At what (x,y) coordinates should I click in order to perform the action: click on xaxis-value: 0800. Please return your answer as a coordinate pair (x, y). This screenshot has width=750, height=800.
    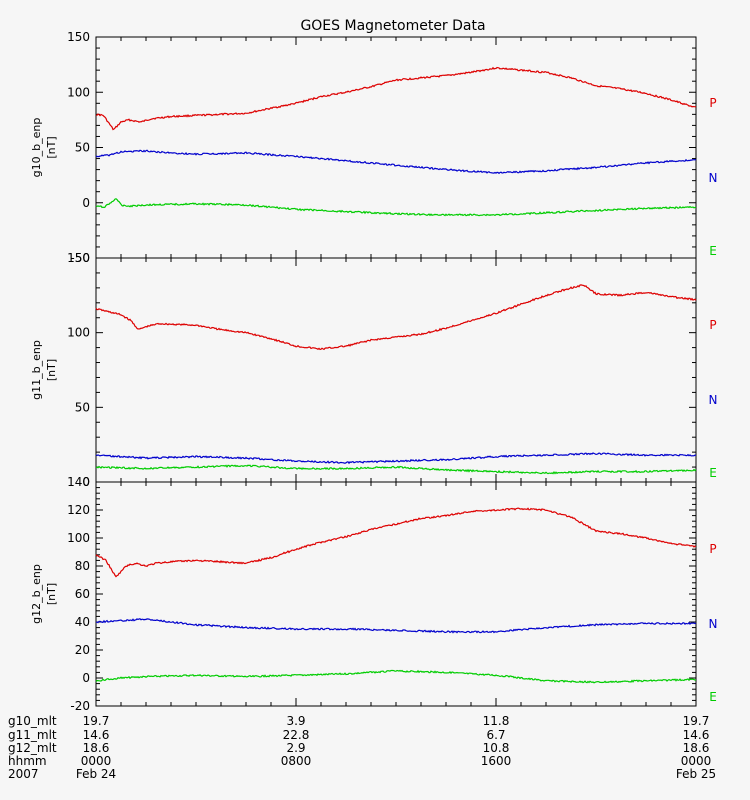
    Looking at the image, I should click on (296, 761).